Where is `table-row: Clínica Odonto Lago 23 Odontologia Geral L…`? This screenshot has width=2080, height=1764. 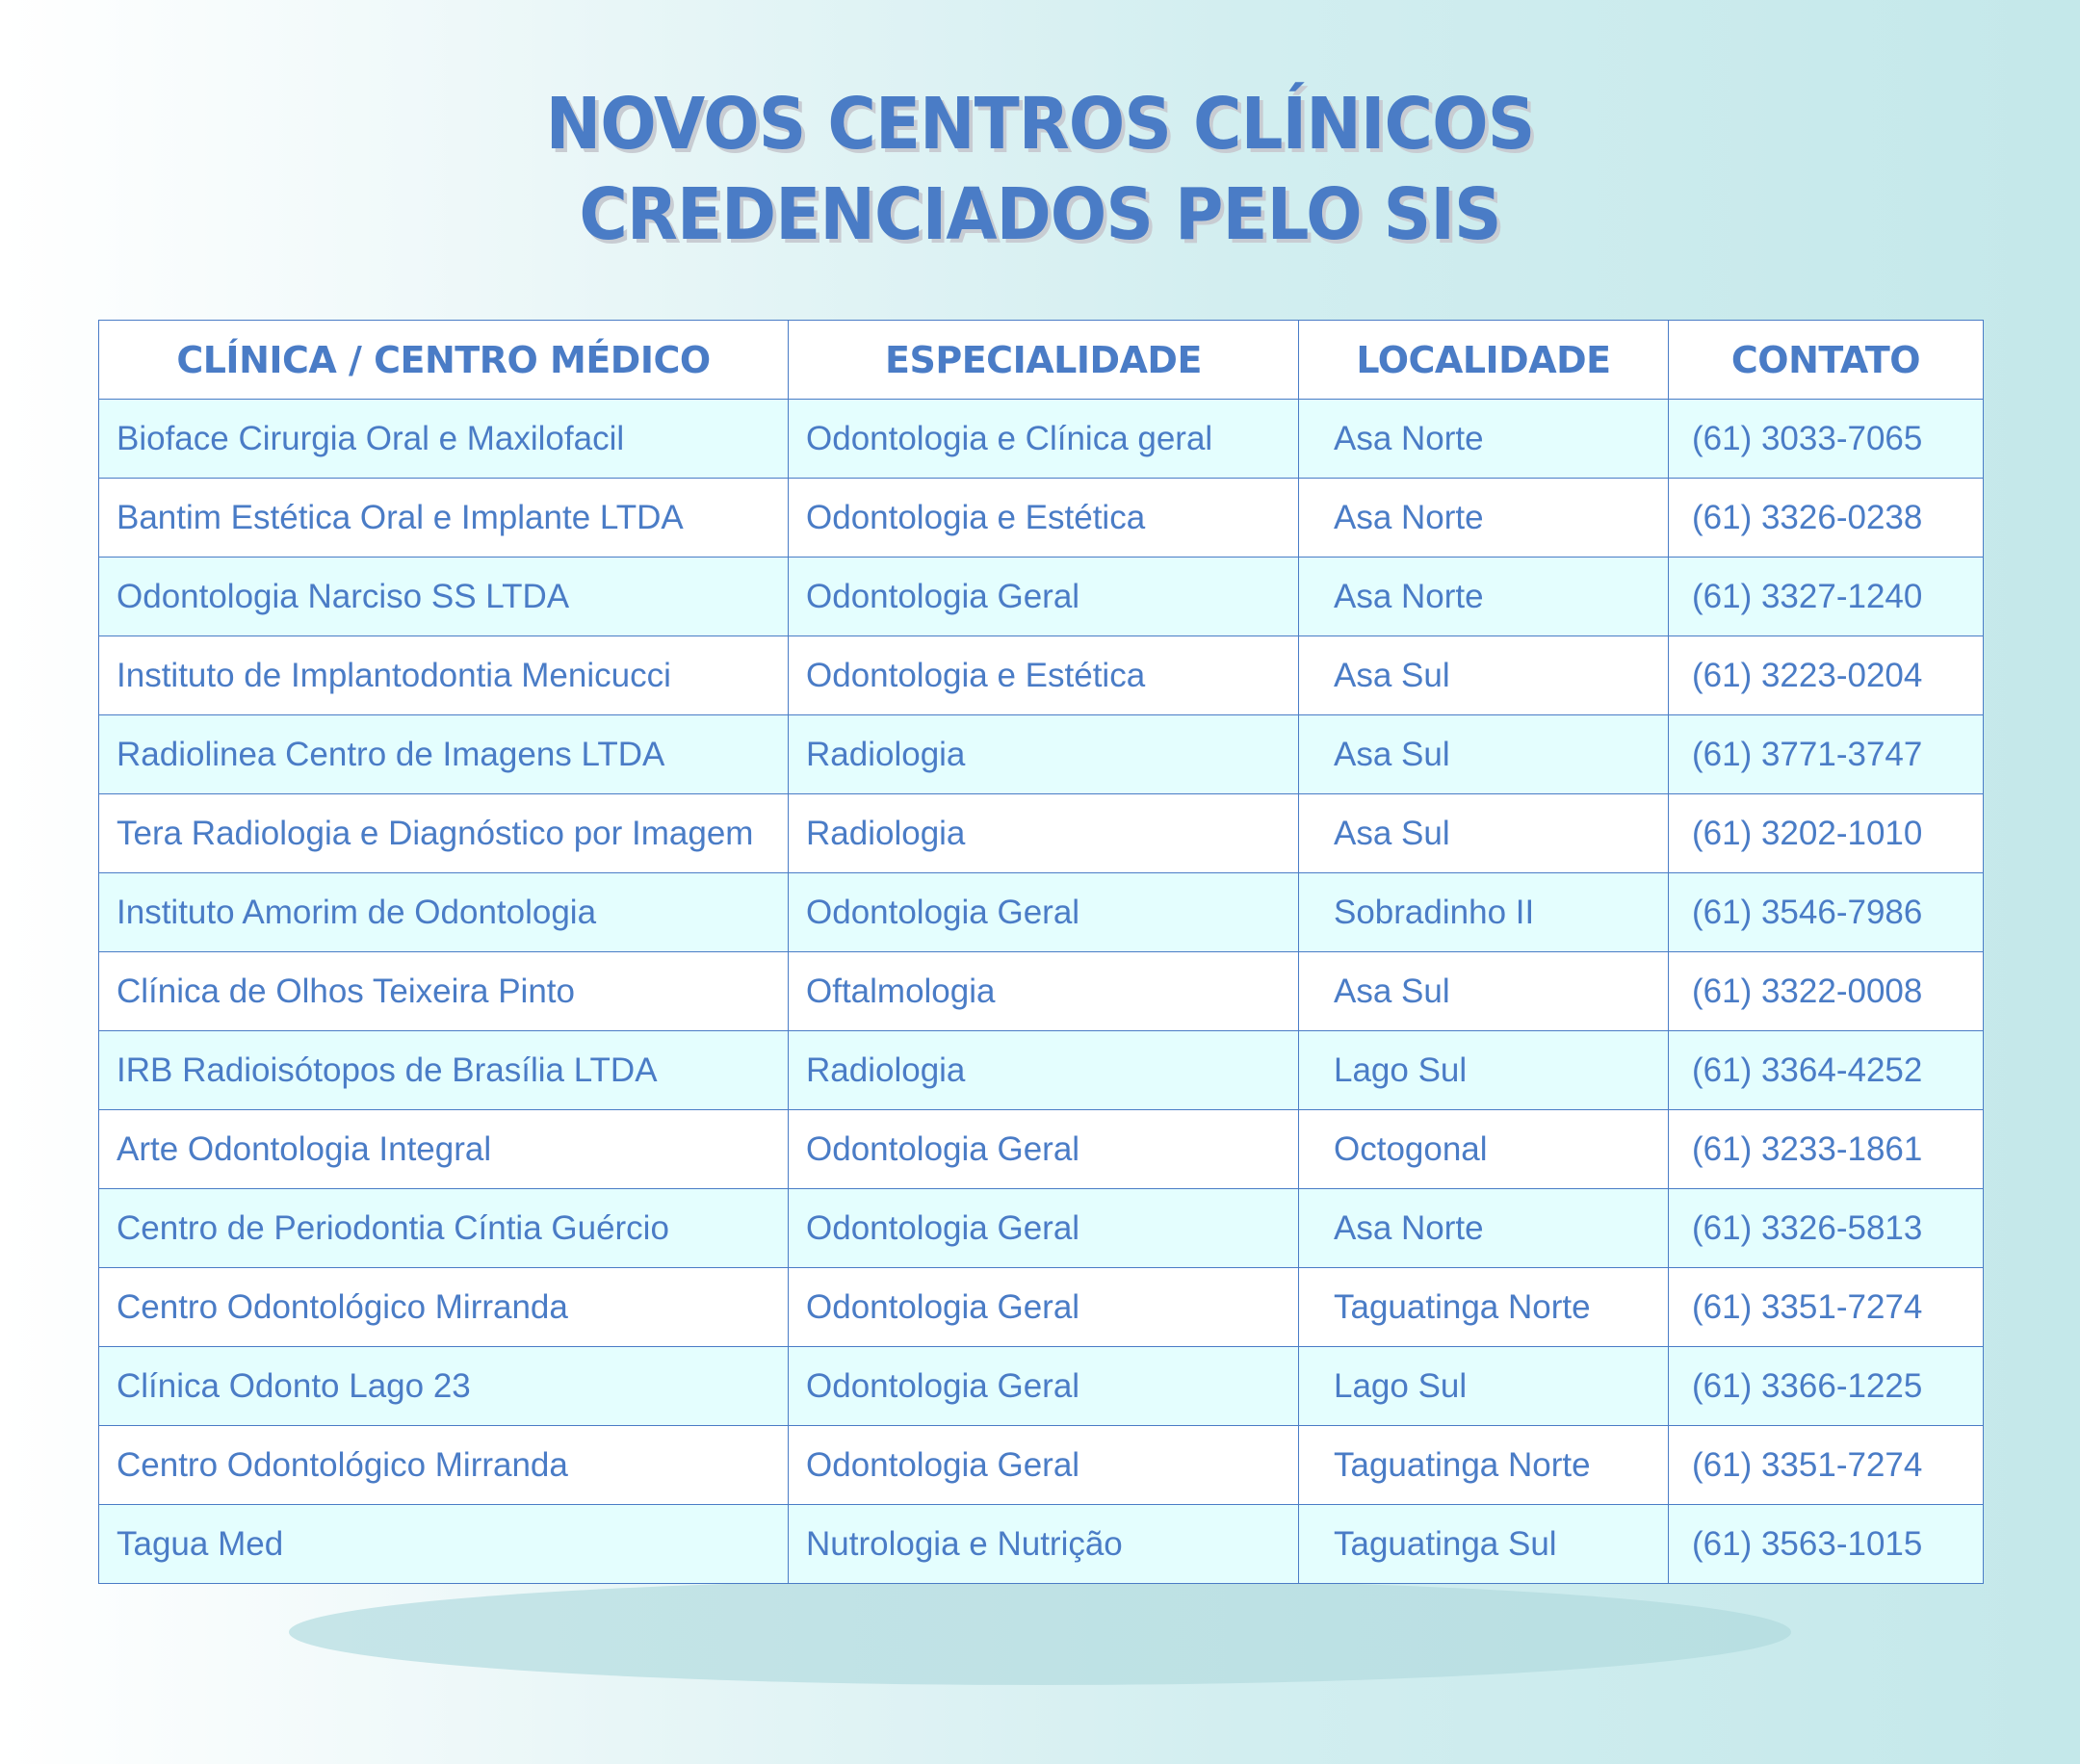 table-row: Clínica Odonto Lago 23 Odontologia Geral L… is located at coordinates (1041, 1386).